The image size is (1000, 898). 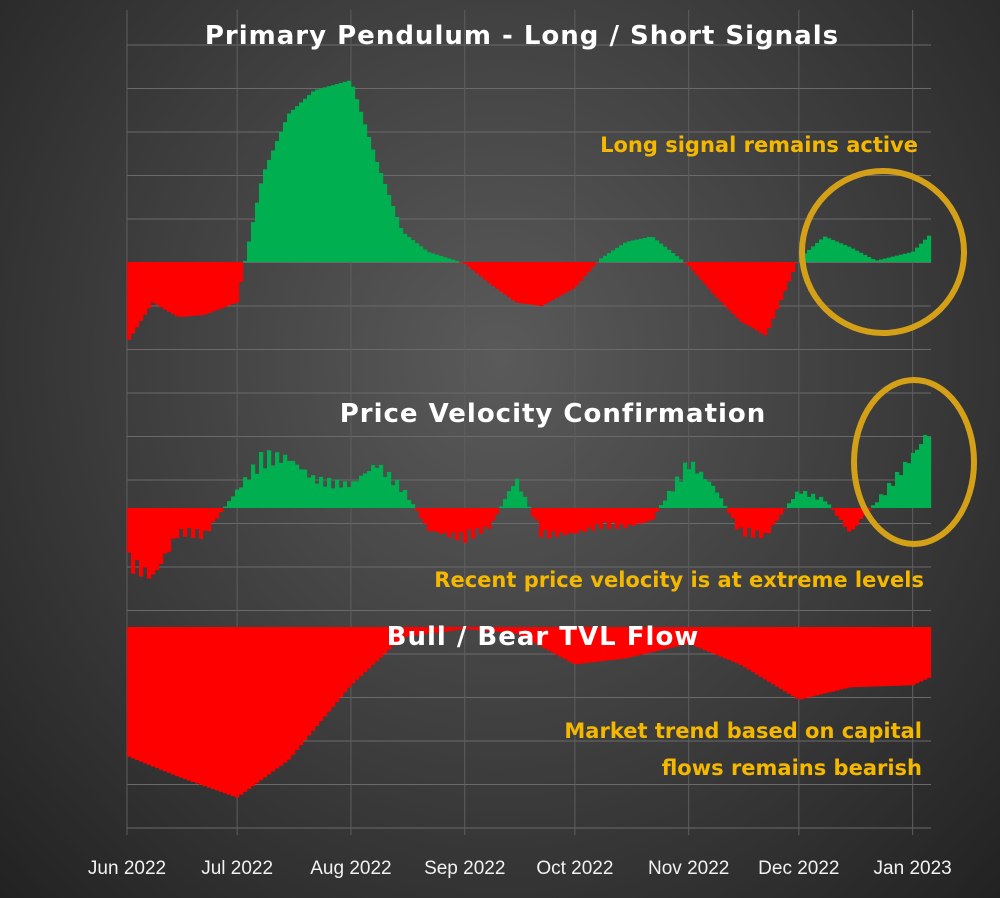 What do you see at coordinates (792, 768) in the screenshot?
I see `tvl-annotation-line-2: flows remains bearish` at bounding box center [792, 768].